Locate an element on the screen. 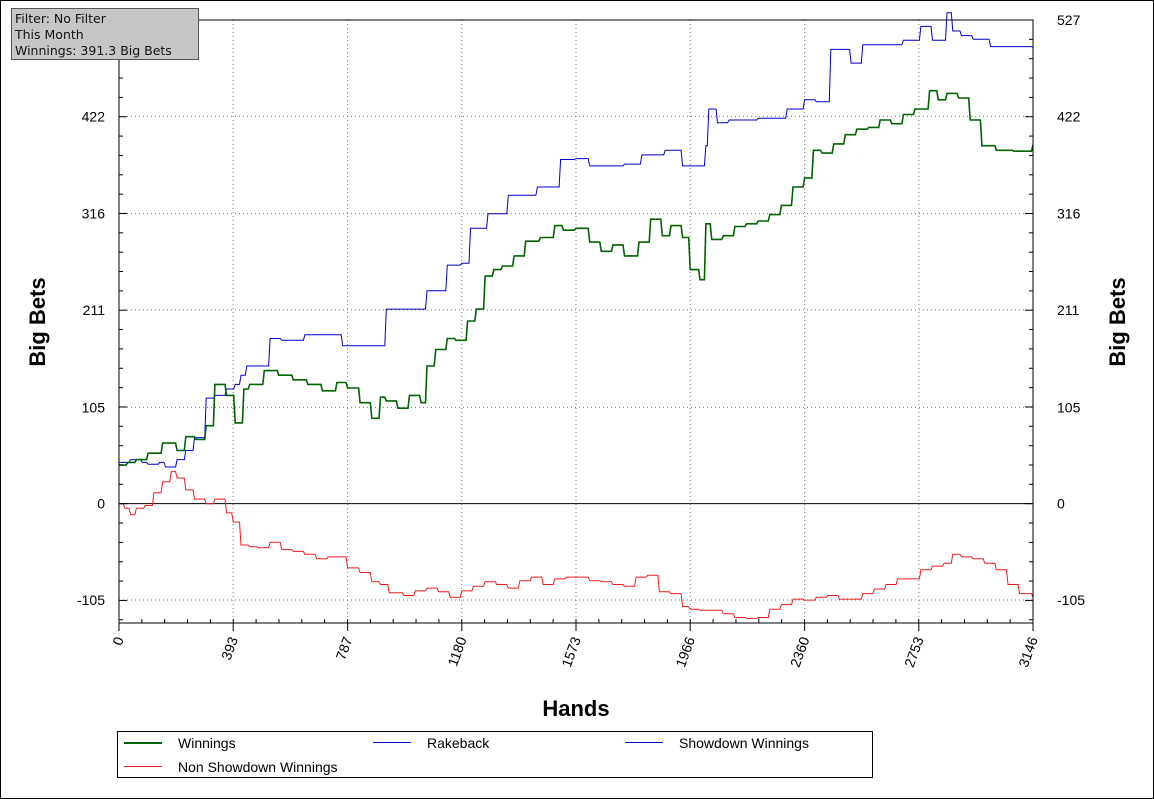 The image size is (1154, 799). legend-swatch-non-showdown is located at coordinates (143, 766).